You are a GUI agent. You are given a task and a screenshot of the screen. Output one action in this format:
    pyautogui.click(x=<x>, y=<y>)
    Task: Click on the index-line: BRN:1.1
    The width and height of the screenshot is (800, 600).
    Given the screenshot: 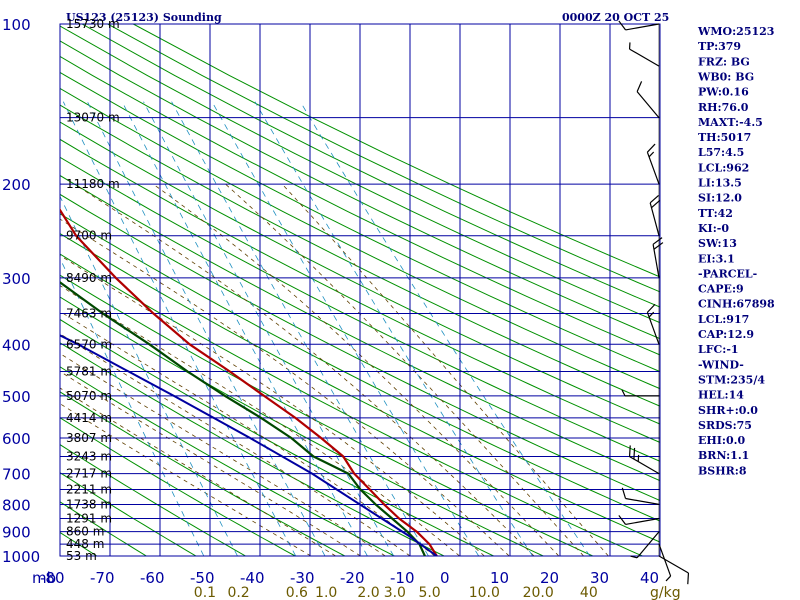 What is the action you would take?
    pyautogui.click(x=723, y=455)
    